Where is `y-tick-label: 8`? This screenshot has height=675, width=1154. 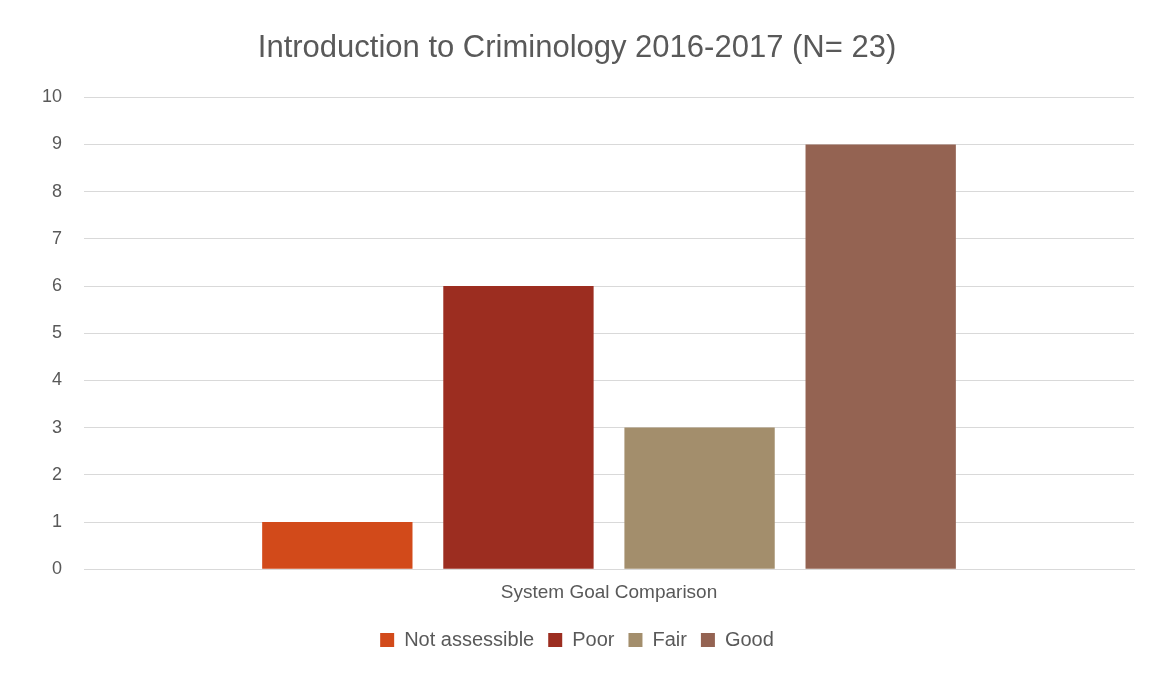 y-tick-label: 8 is located at coordinates (57, 190).